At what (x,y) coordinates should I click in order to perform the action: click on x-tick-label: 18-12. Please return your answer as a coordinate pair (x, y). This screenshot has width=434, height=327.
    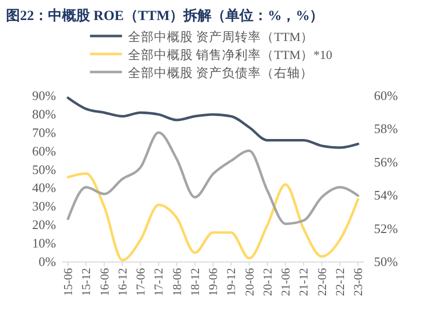
    Looking at the image, I should click on (195, 282).